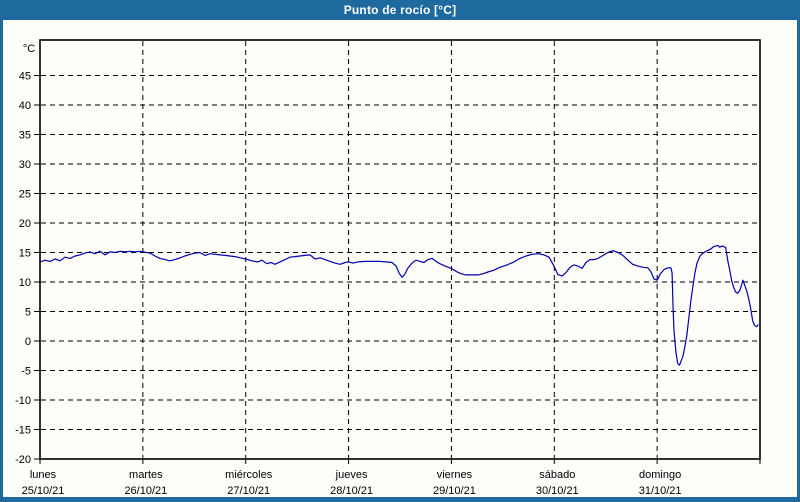  What do you see at coordinates (454, 491) in the screenshot?
I see `date-label: 29/10/21` at bounding box center [454, 491].